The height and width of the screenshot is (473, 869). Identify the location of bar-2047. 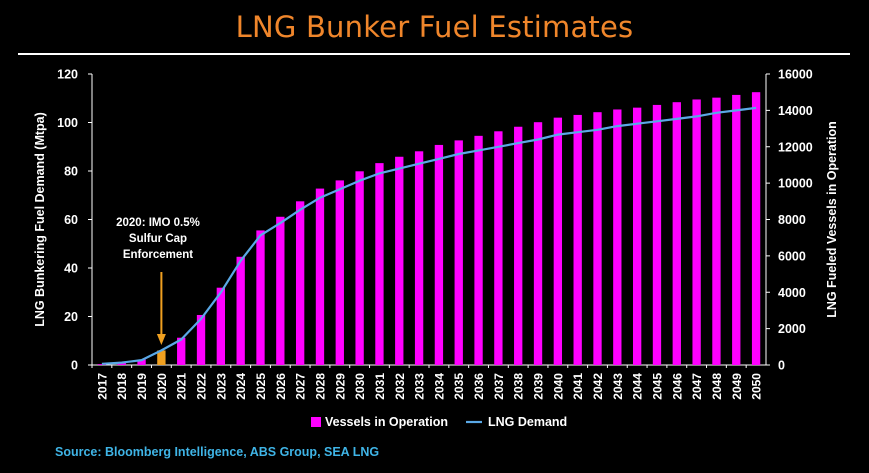
(696, 232).